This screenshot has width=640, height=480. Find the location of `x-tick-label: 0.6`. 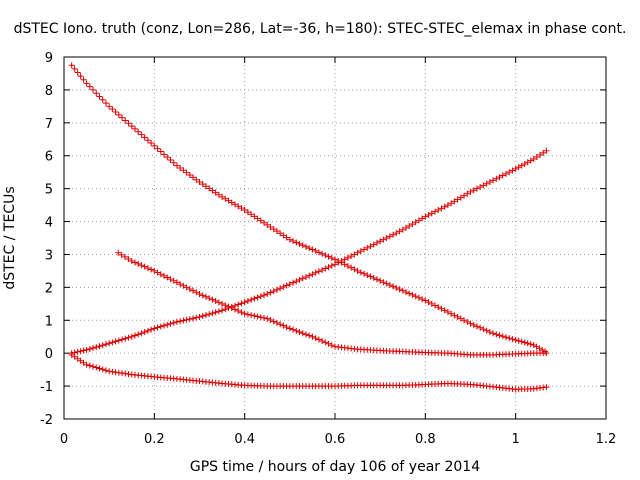

x-tick-label: 0.6 is located at coordinates (335, 439).